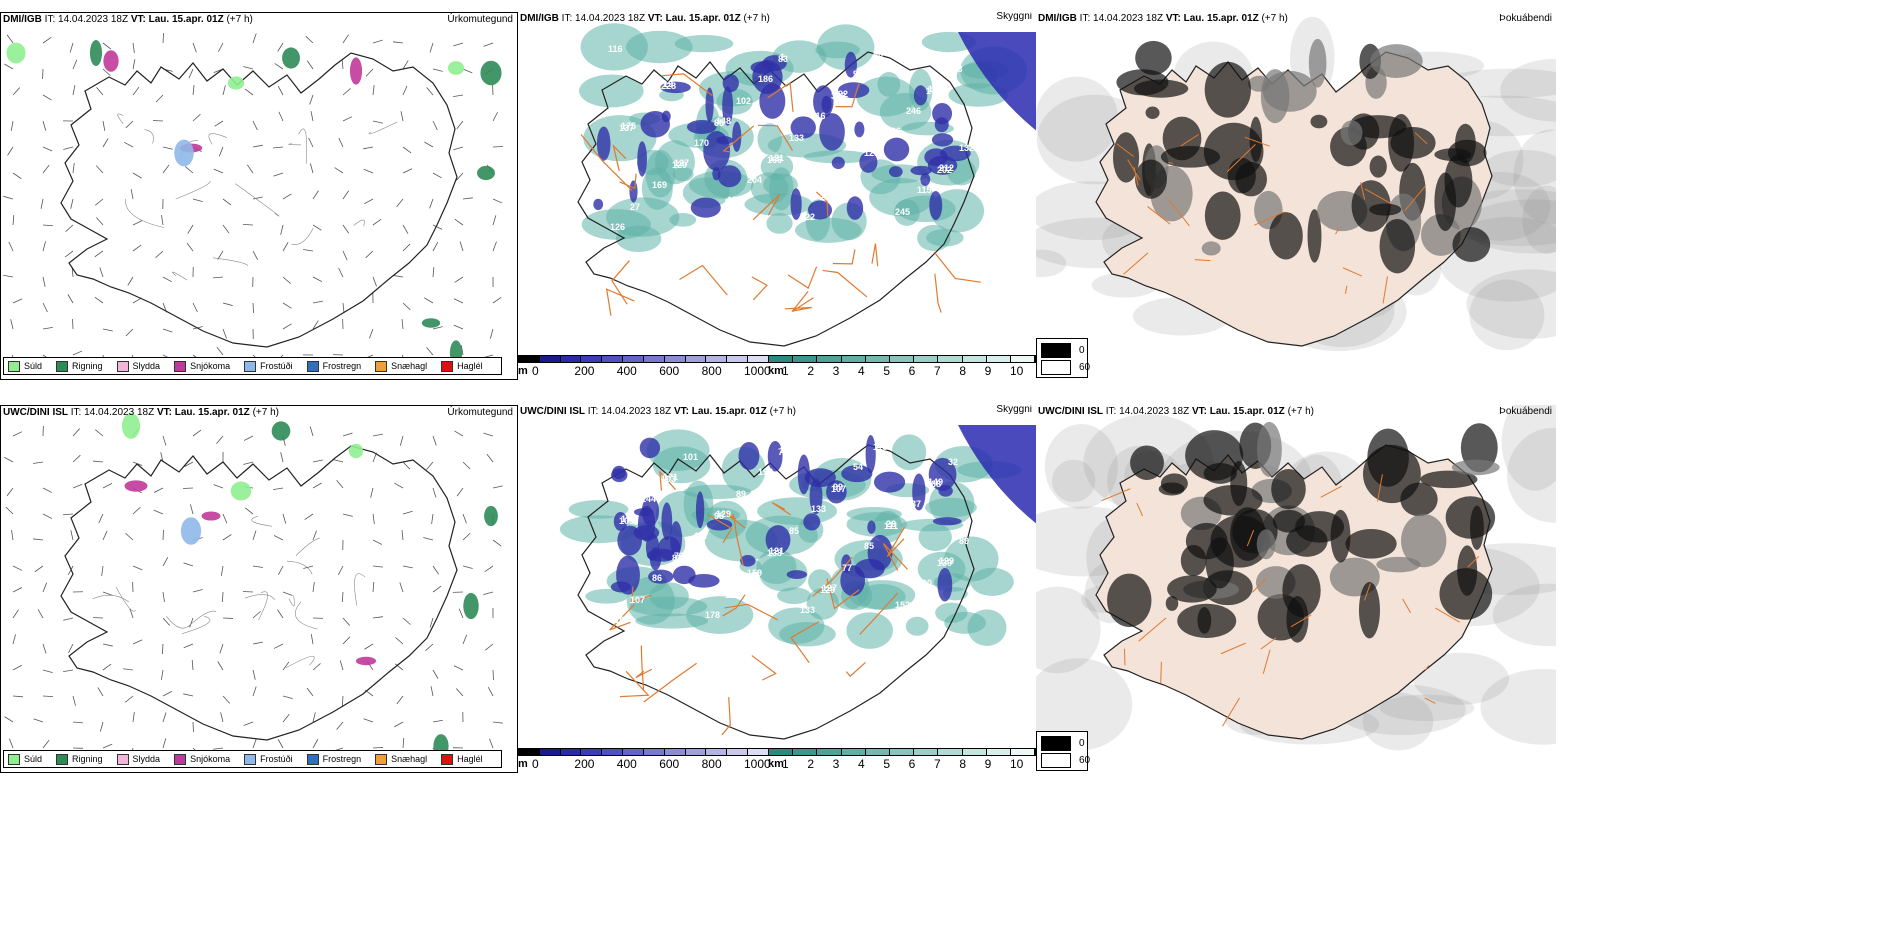 Image resolution: width=1900 pixels, height=950 pixels. I want to click on cloudbase-label: 166, so click(774, 160).